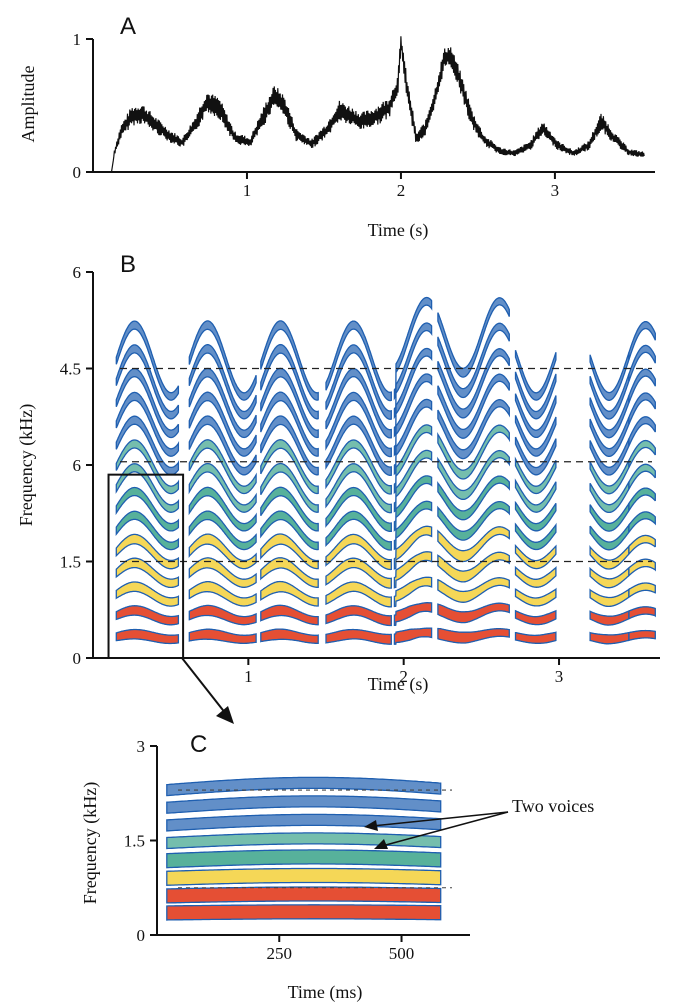 The height and width of the screenshot is (1007, 688). What do you see at coordinates (77, 172) in the screenshot?
I see `panel-a-ytick-label: 0` at bounding box center [77, 172].